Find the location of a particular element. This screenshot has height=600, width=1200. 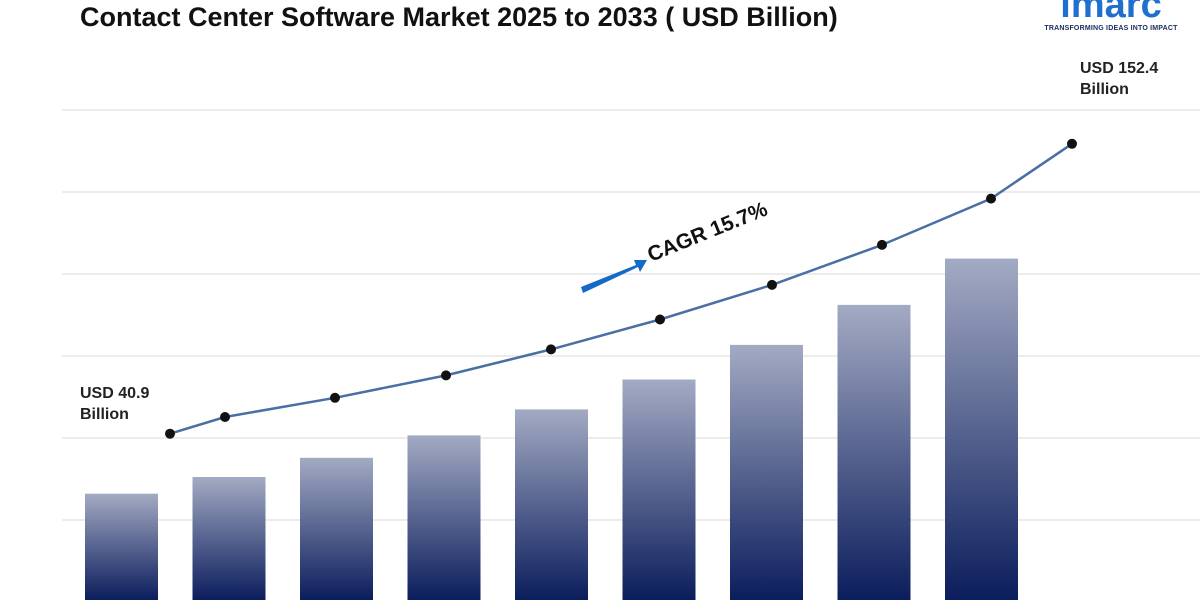

start-value-text: USD 40.9 is located at coordinates (115, 393).